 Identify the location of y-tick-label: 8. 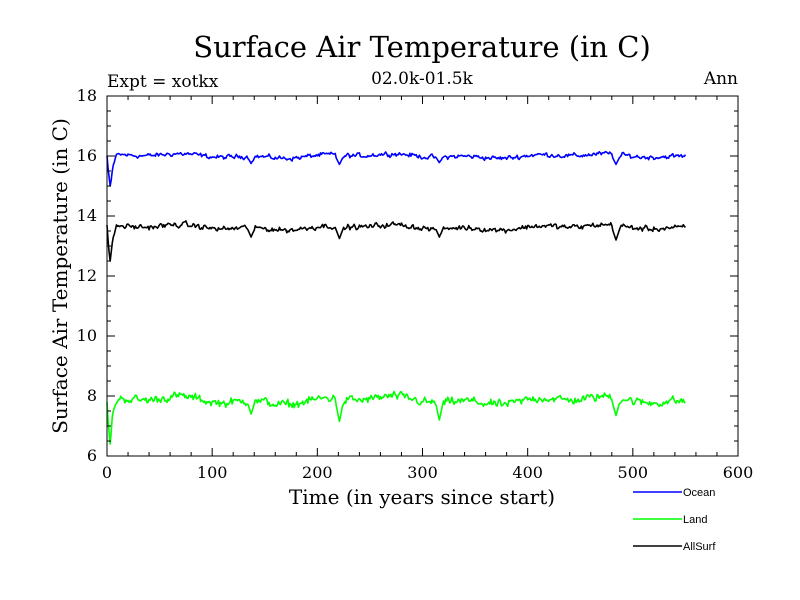
(92, 395).